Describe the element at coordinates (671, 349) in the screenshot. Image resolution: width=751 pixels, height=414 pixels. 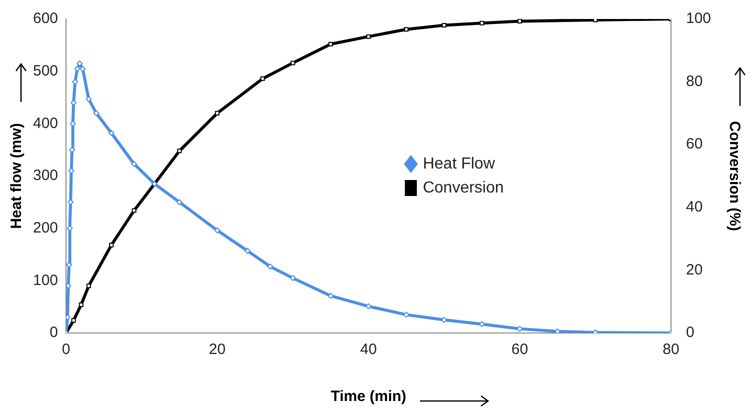
I see `x-tick-label: 80` at that location.